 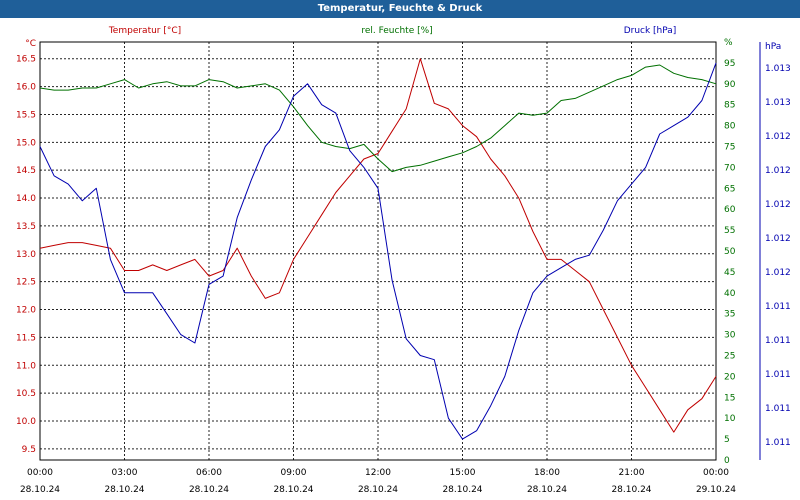 What do you see at coordinates (632, 473) in the screenshot?
I see `x-tick-time-label: 21:00` at bounding box center [632, 473].